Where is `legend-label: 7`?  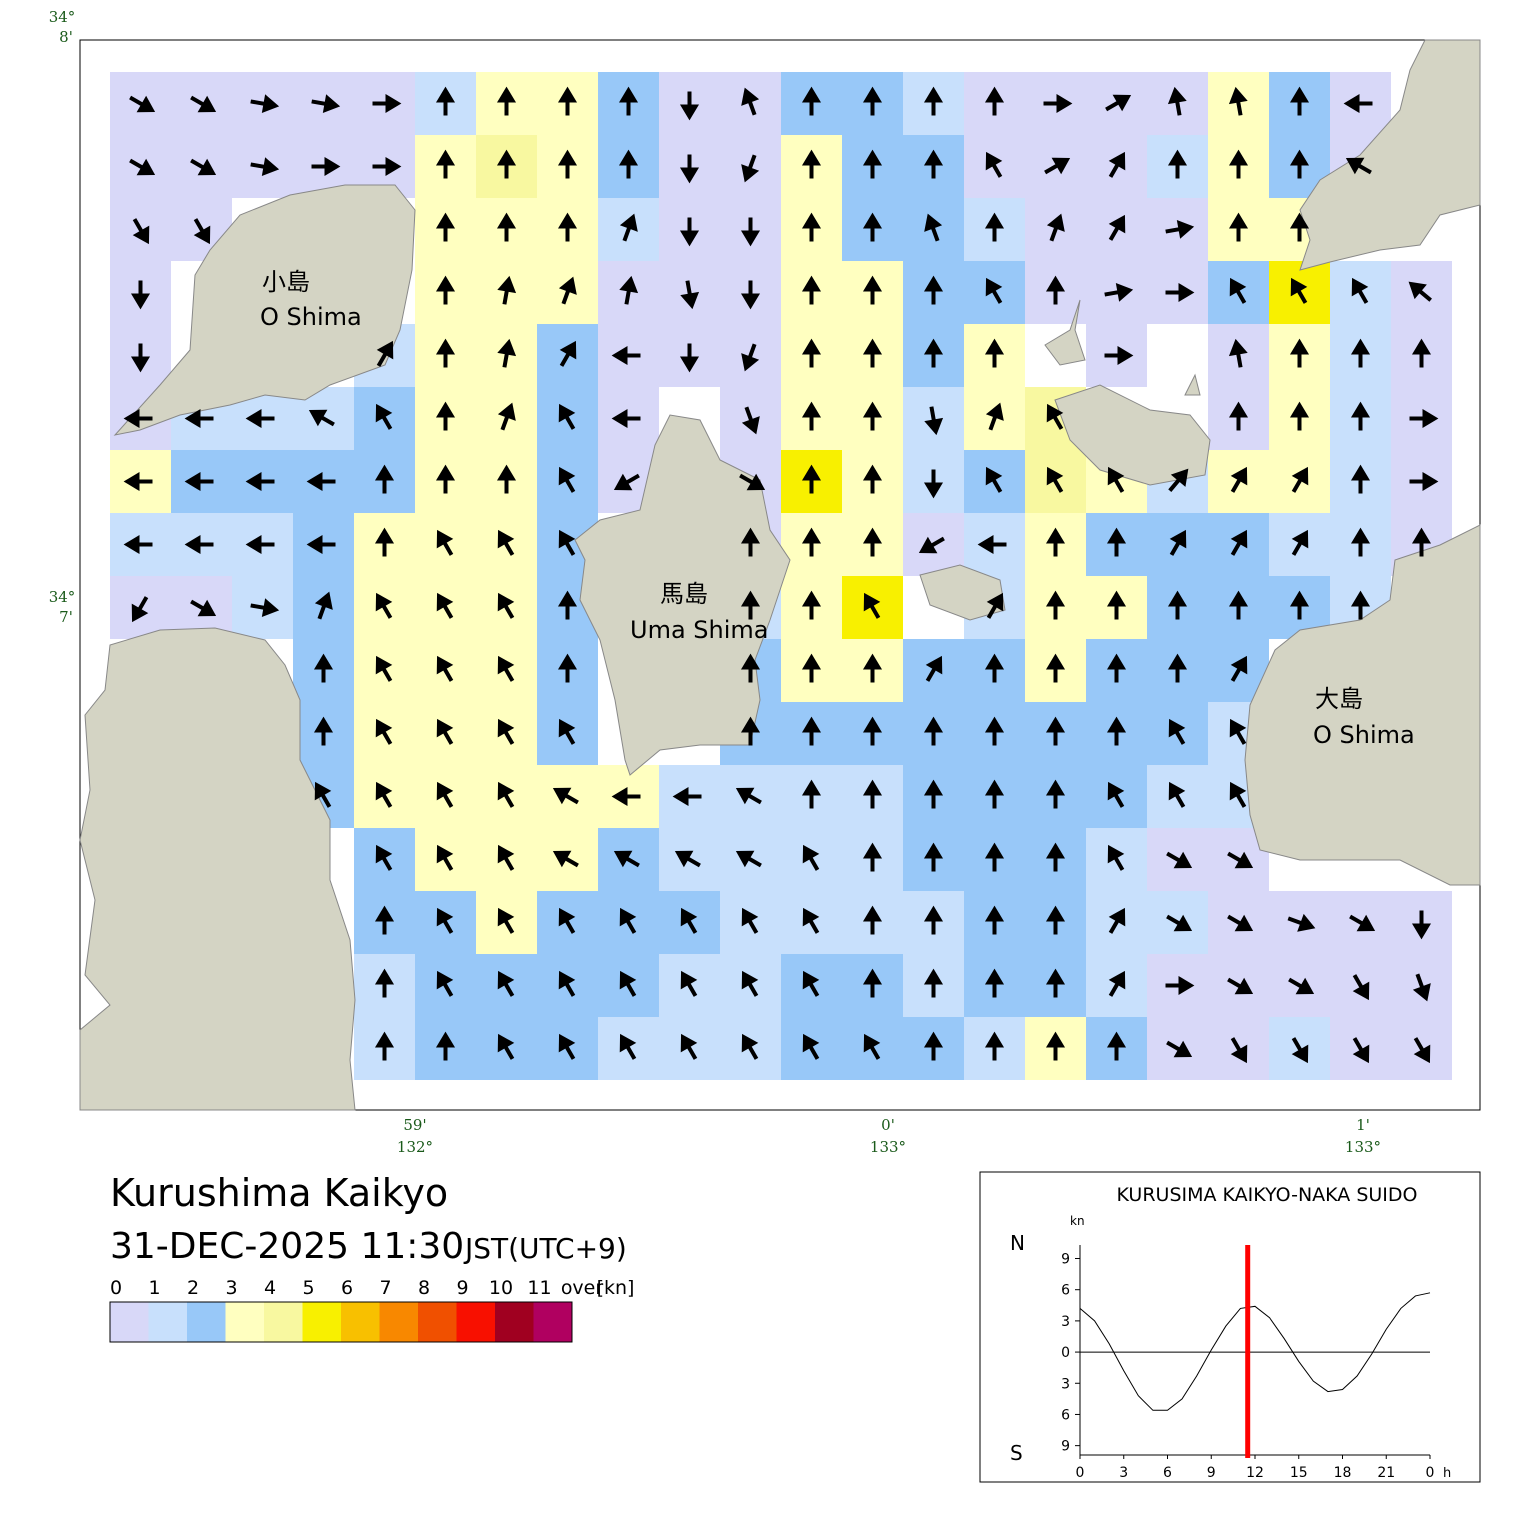
legend-label: 7 is located at coordinates (385, 1288).